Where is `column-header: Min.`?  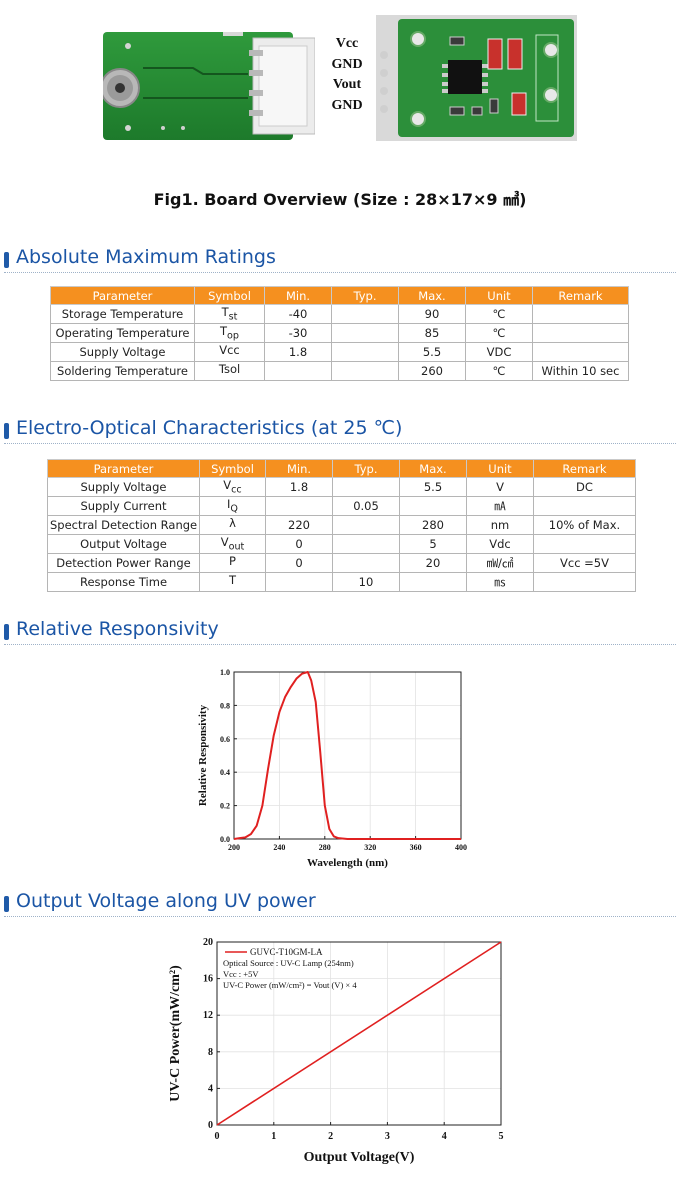
column-header: Min. is located at coordinates (298, 295).